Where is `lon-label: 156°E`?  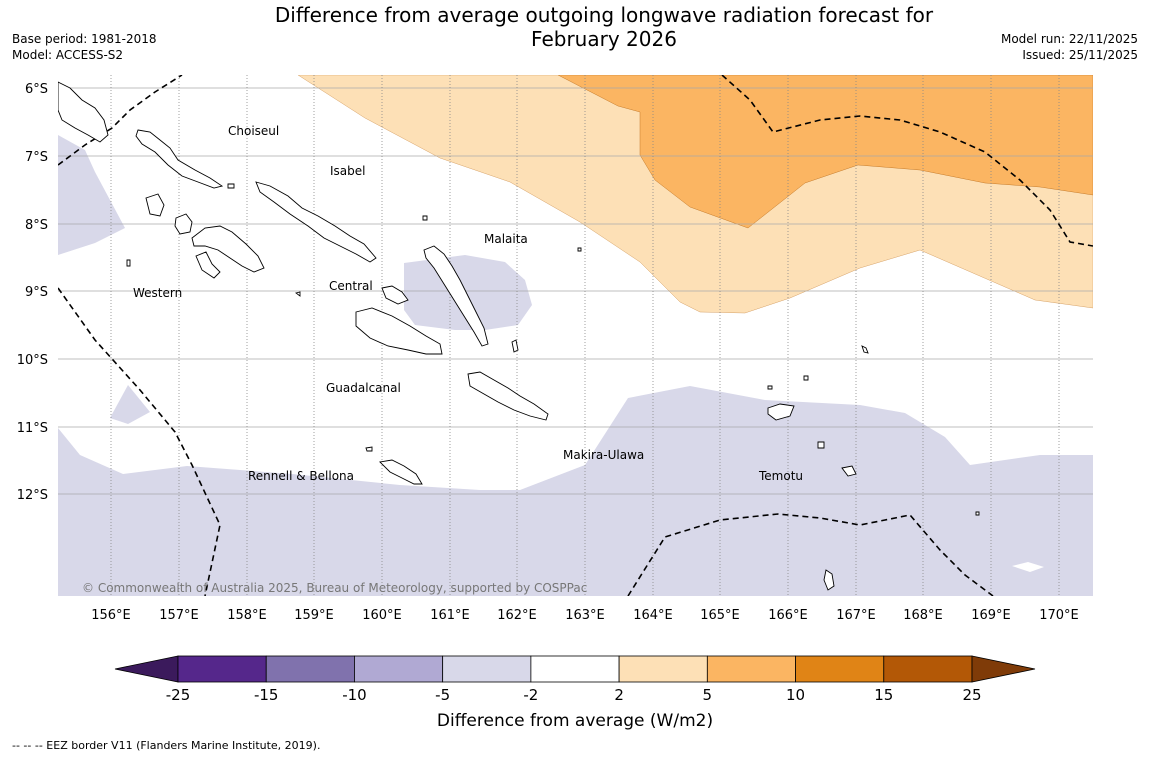 lon-label: 156°E is located at coordinates (111, 615).